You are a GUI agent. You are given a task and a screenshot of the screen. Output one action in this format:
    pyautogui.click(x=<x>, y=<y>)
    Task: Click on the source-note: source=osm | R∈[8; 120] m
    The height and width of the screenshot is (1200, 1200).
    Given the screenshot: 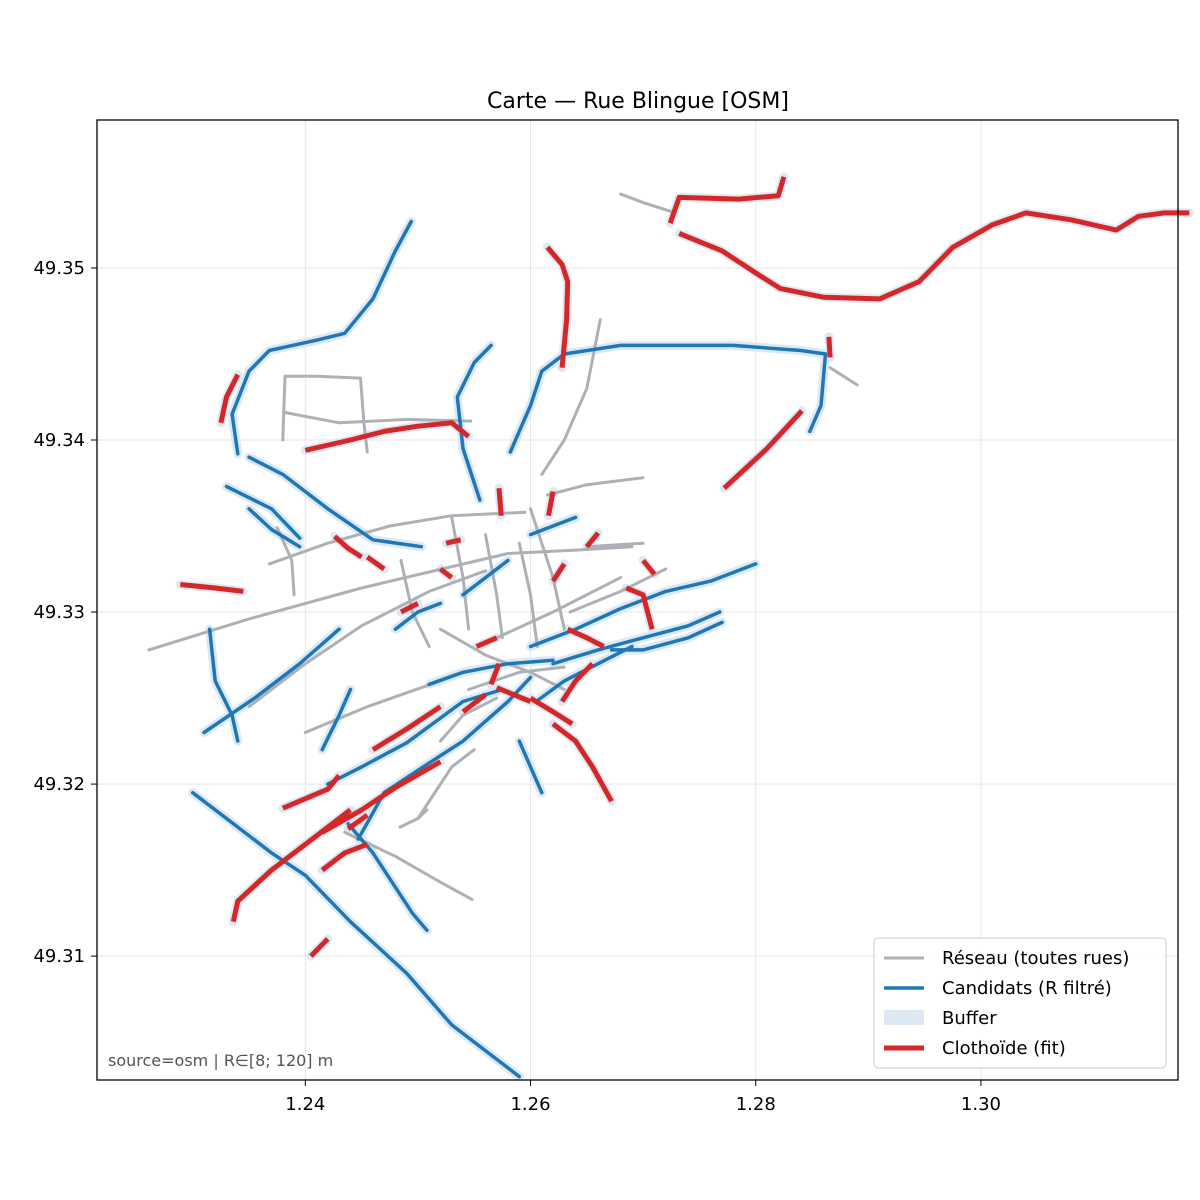 What is the action you would take?
    pyautogui.click(x=220, y=1060)
    